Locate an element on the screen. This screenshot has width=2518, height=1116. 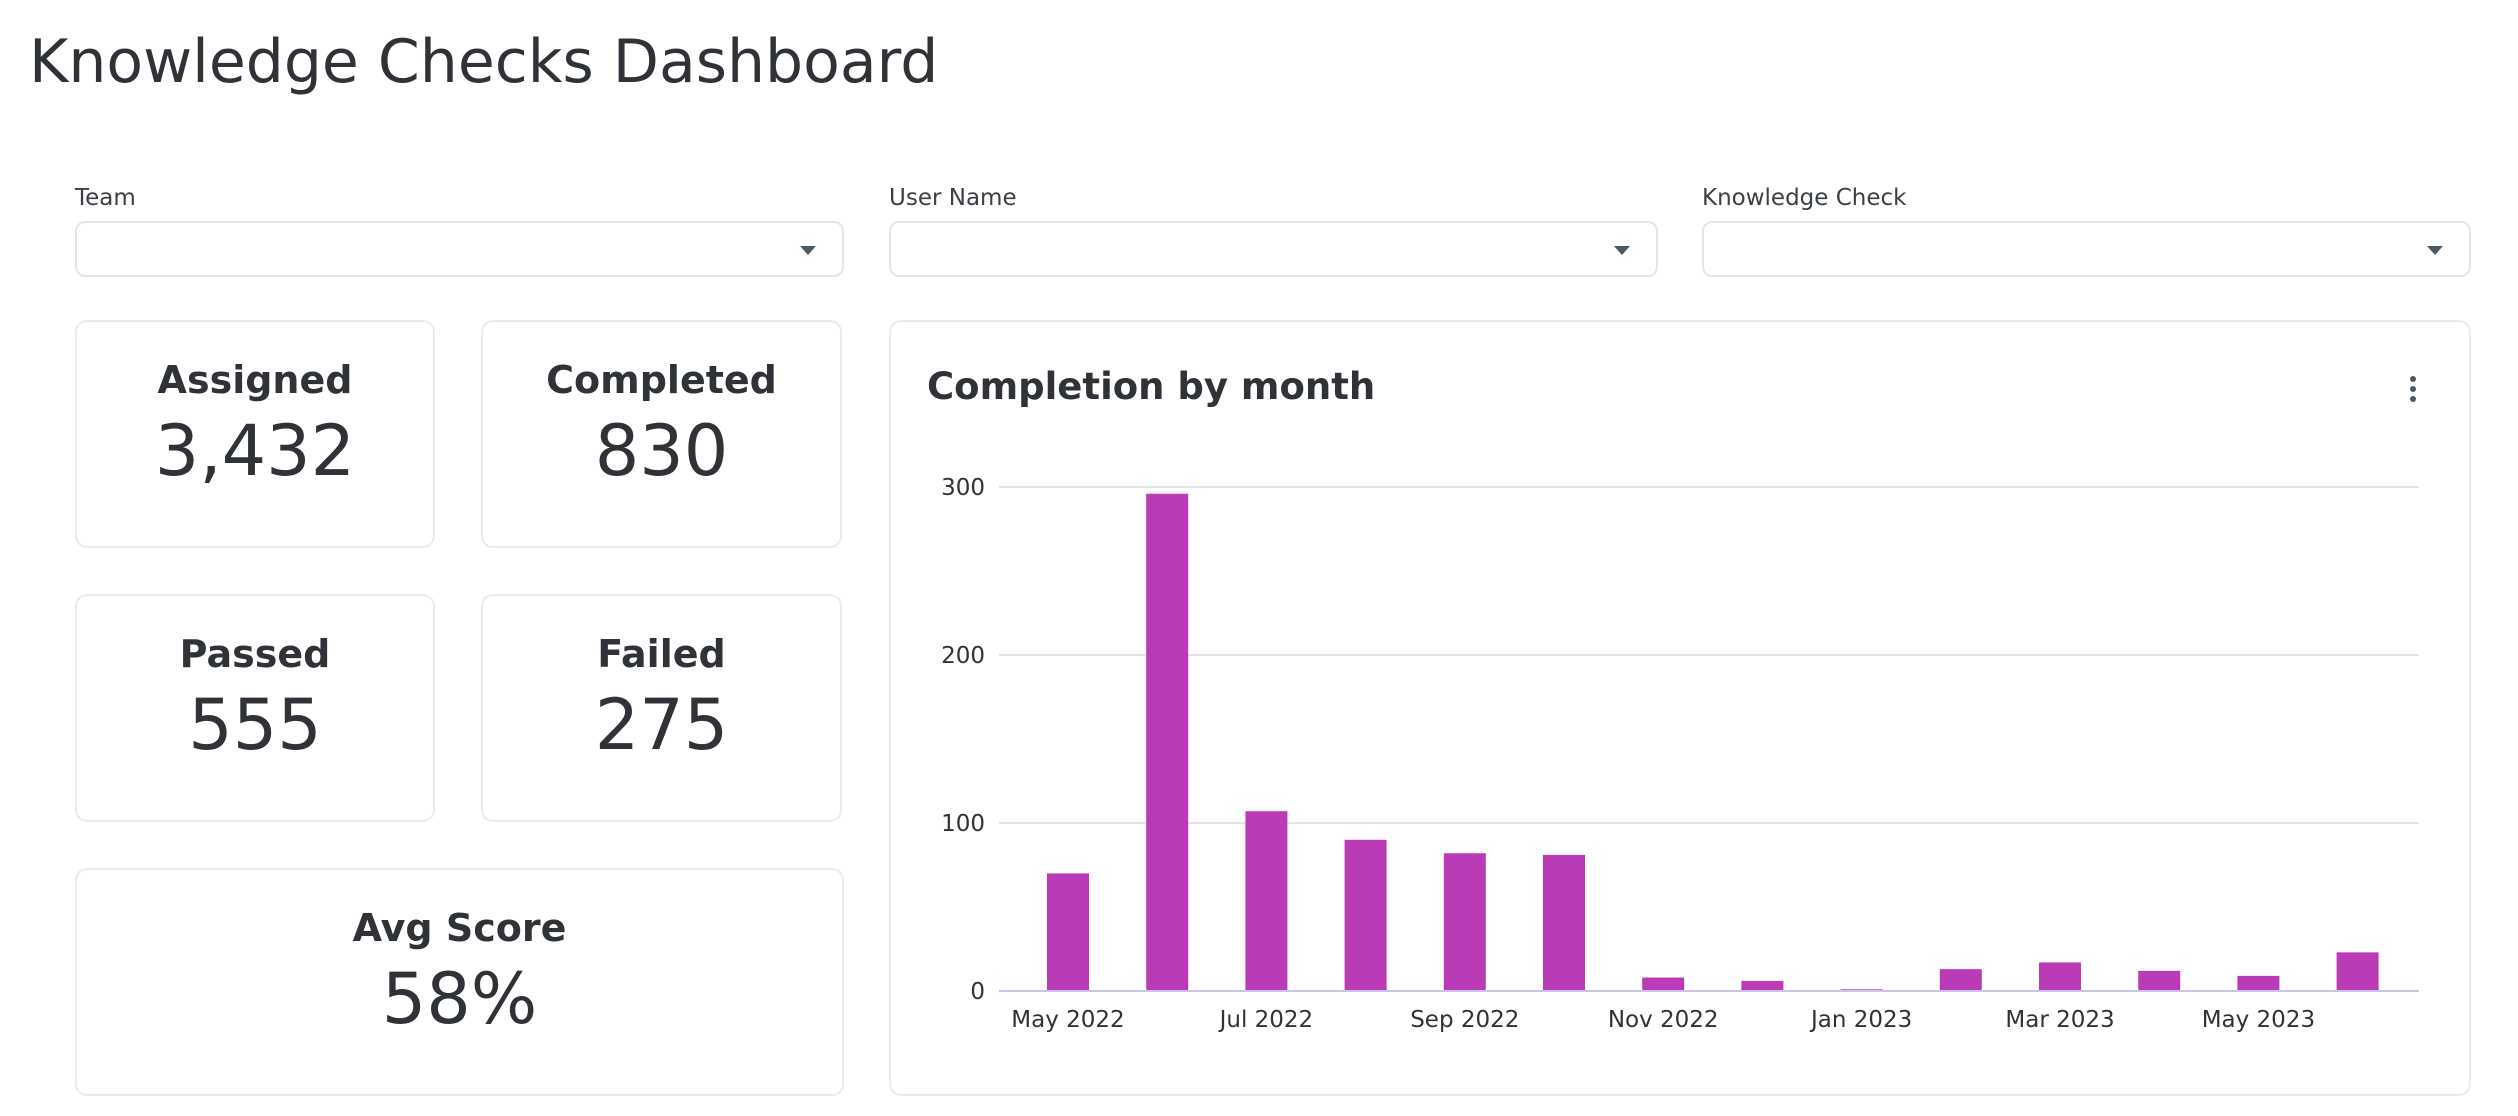
user-name-filter: User Name is located at coordinates (1273, 230).